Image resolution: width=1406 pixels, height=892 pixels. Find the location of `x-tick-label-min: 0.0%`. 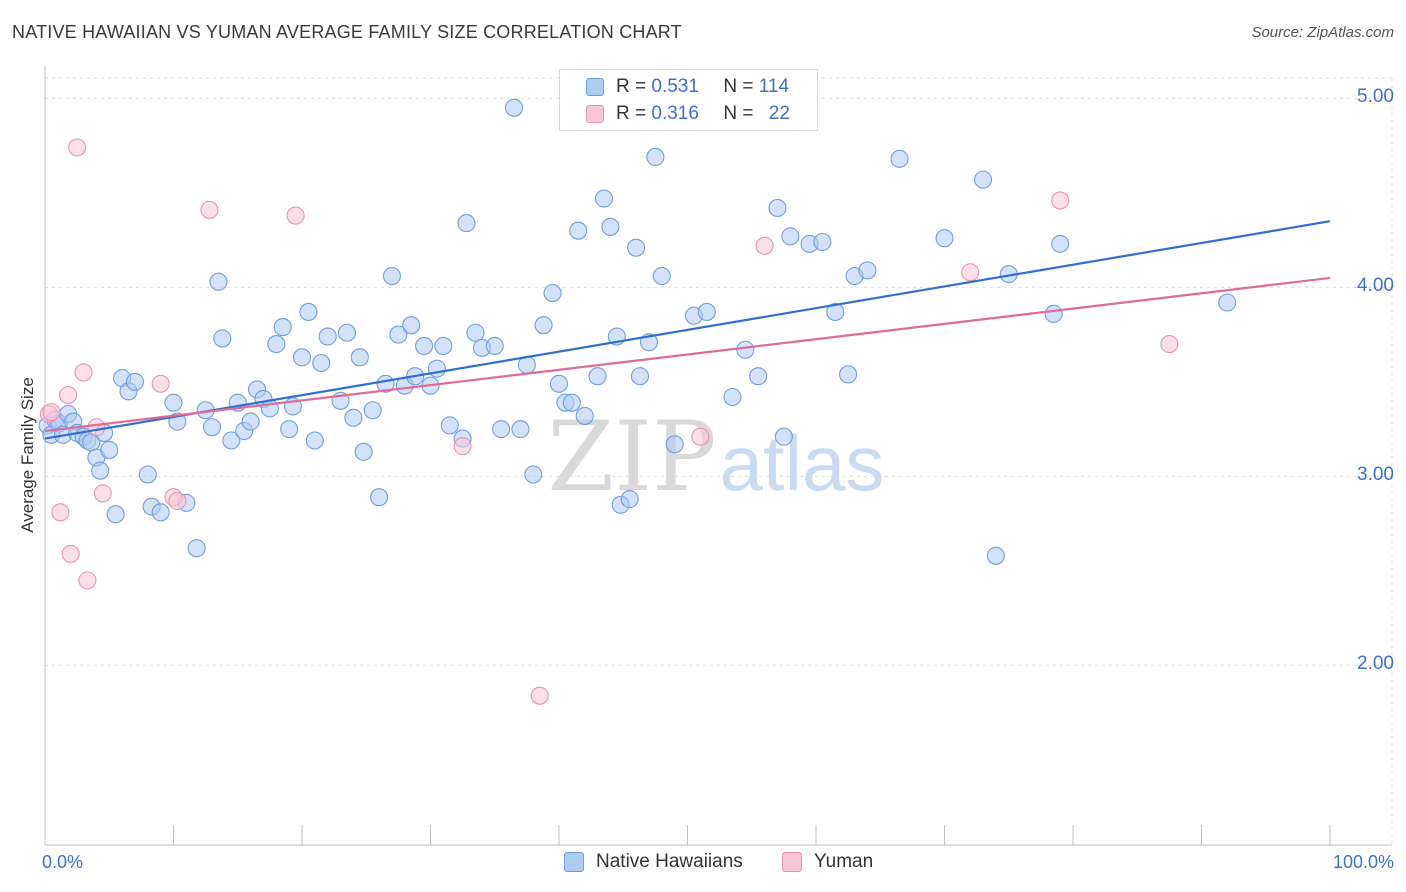

x-tick-label-min: 0.0% is located at coordinates (63, 862).